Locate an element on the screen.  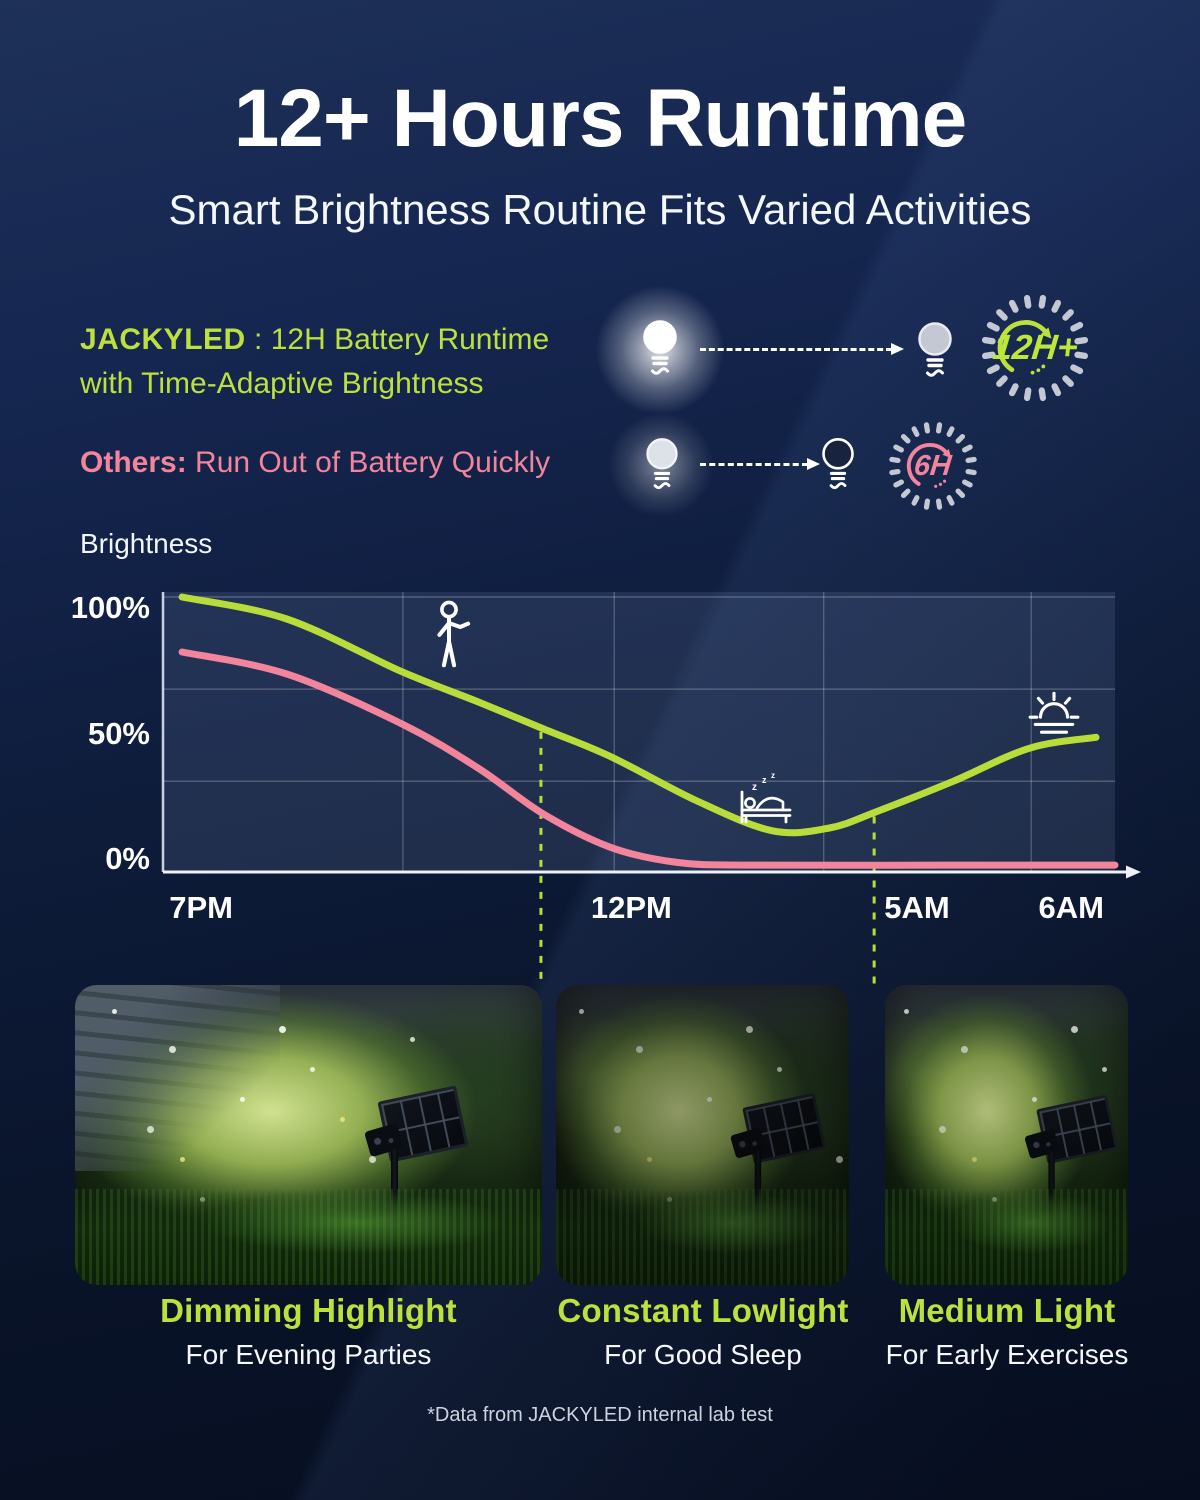
12h-runtime-badge: 12H+ is located at coordinates (1035, 348).